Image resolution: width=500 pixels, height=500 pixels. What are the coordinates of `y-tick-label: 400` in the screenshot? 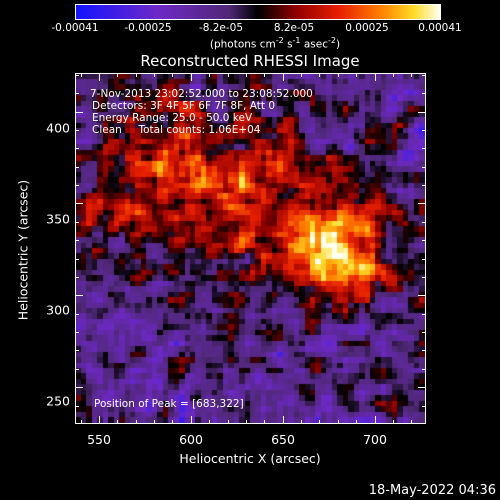 It's located at (58, 128).